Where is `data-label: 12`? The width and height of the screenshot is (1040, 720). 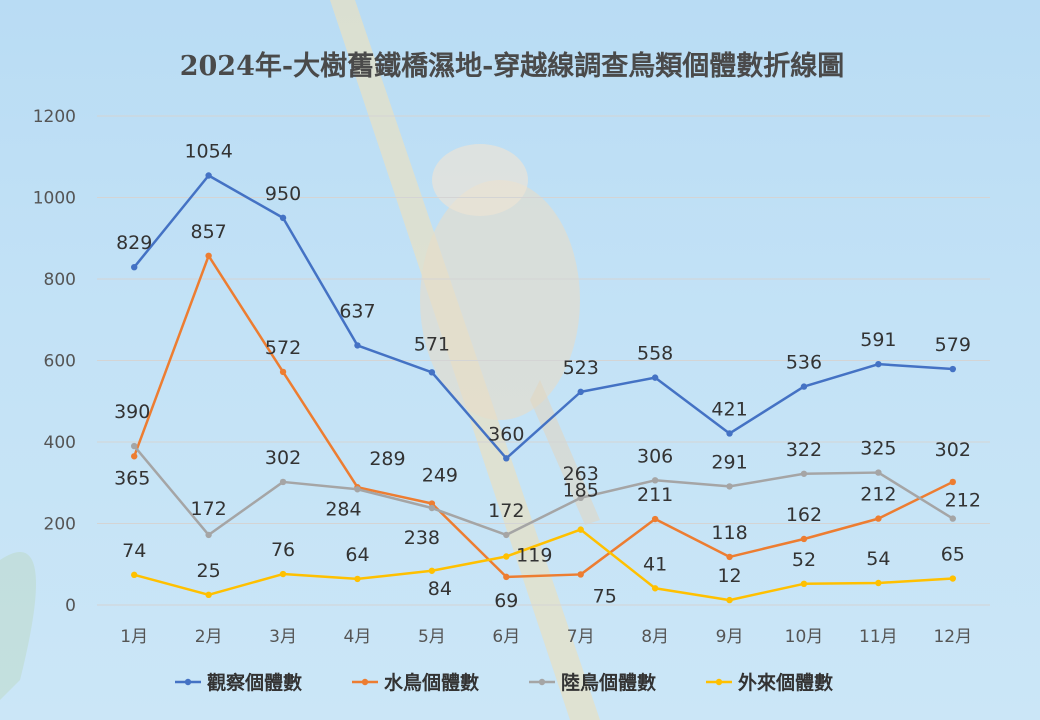
data-label: 12 is located at coordinates (729, 576).